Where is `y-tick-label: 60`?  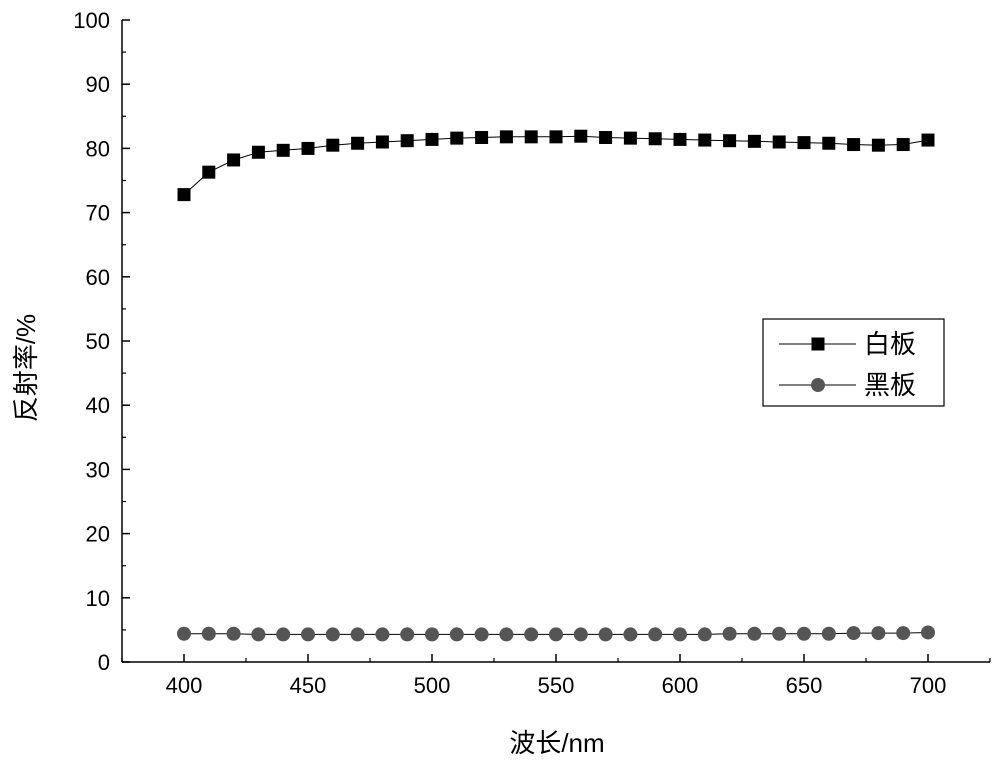
y-tick-label: 60 is located at coordinates (98, 277).